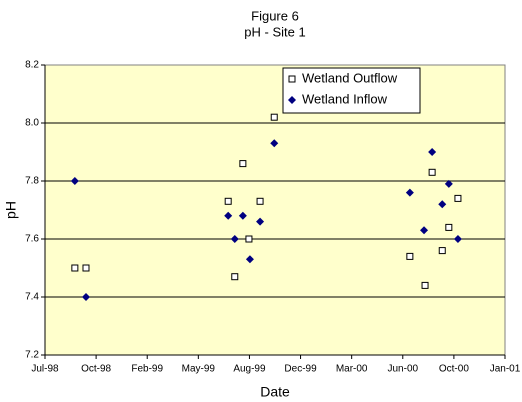  What do you see at coordinates (352, 369) in the screenshot?
I see `x-tick-label: Mar-00` at bounding box center [352, 369].